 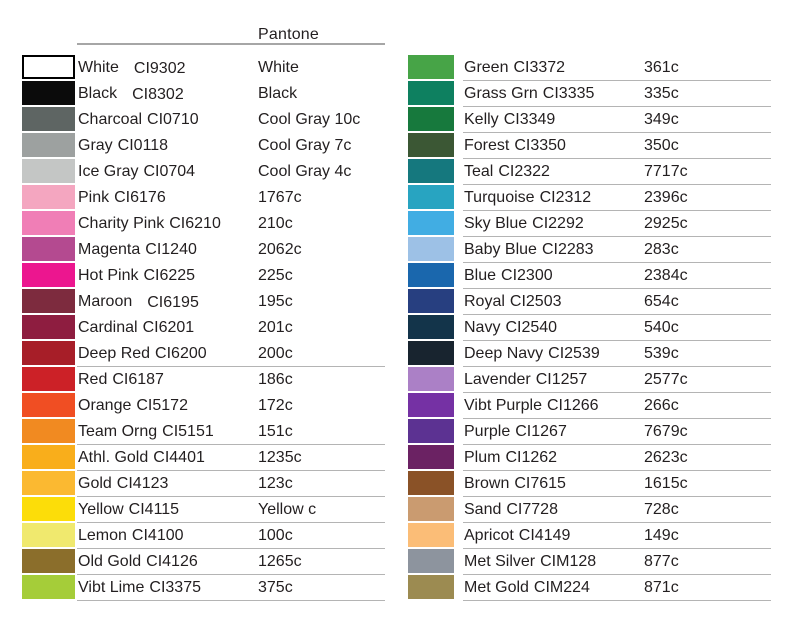 I want to click on swatch-row: Maroon CI6195 195c, so click(x=218, y=302).